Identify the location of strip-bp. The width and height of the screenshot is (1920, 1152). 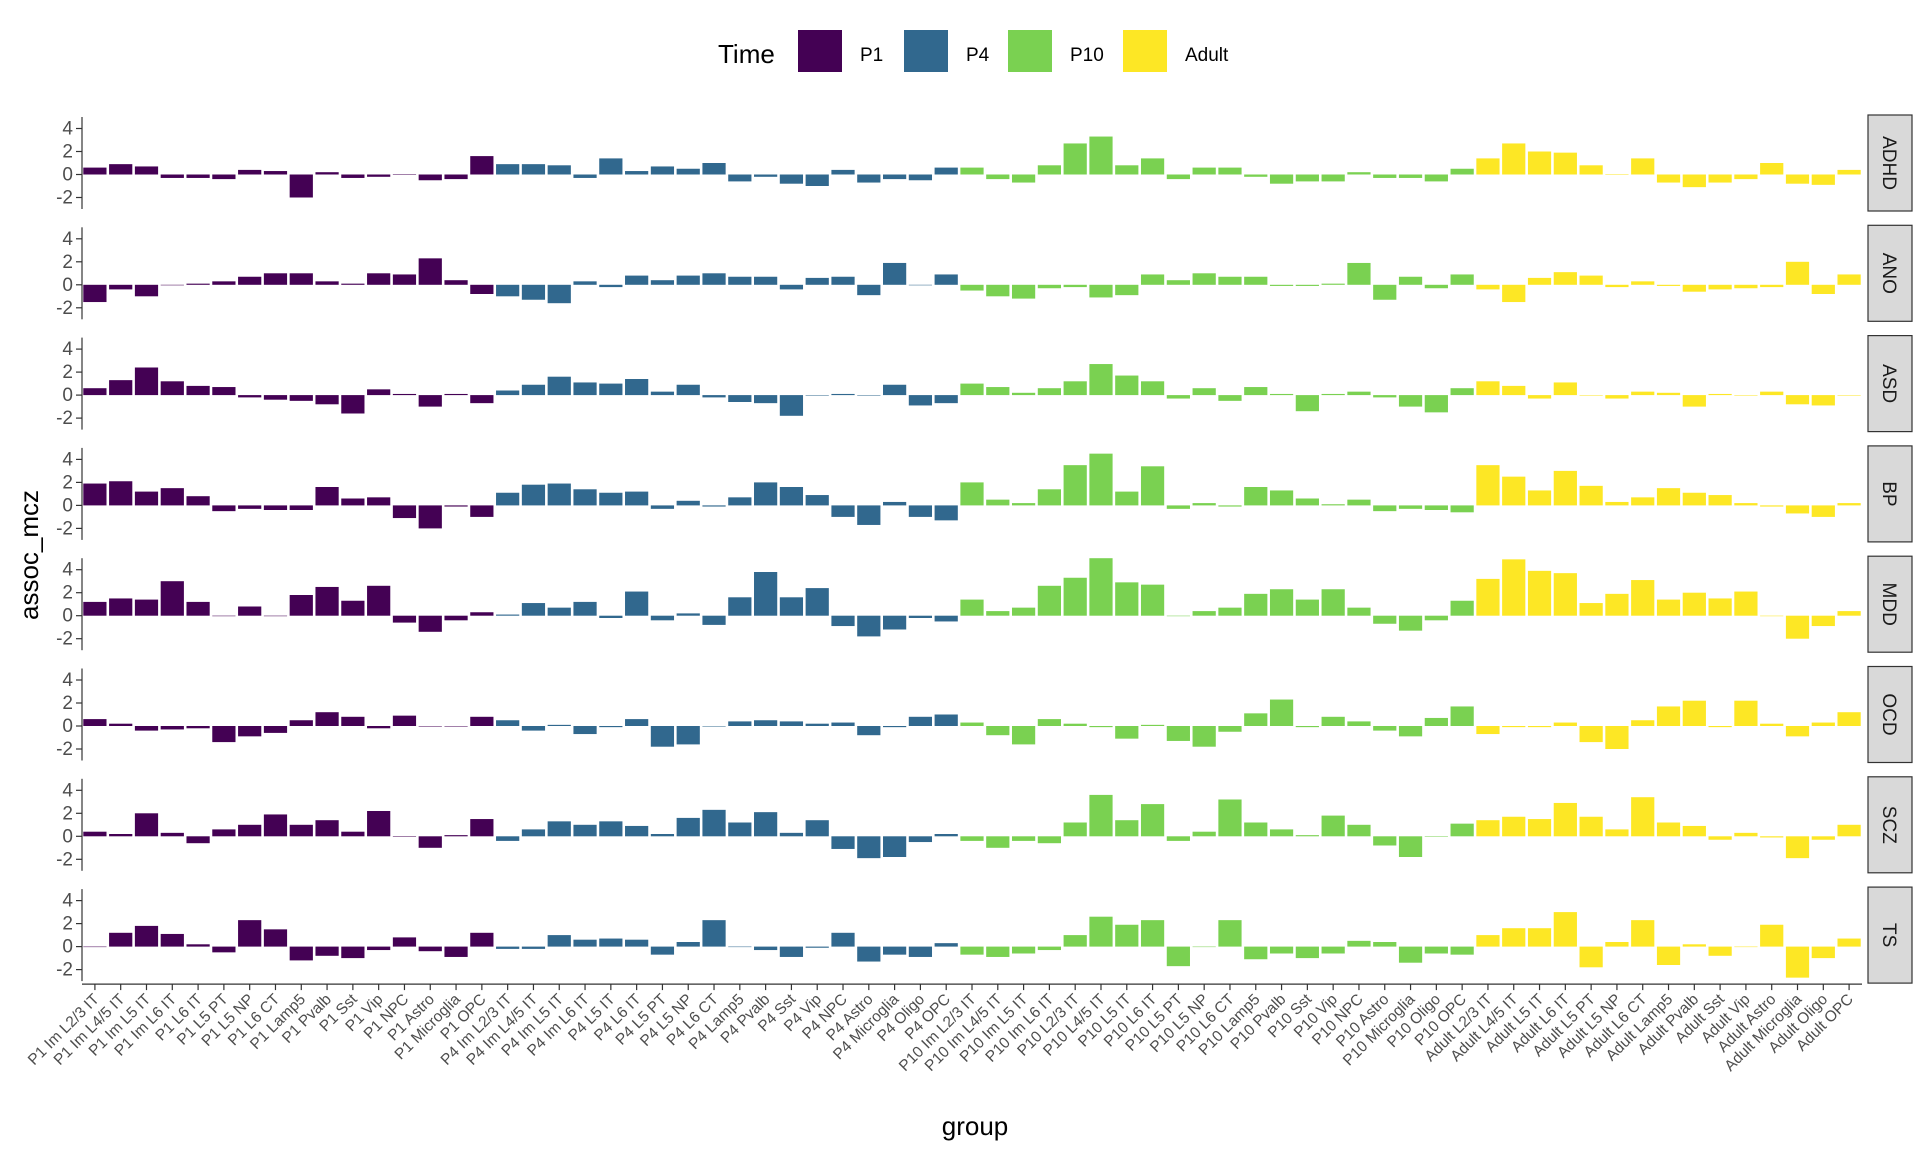
(1890, 494).